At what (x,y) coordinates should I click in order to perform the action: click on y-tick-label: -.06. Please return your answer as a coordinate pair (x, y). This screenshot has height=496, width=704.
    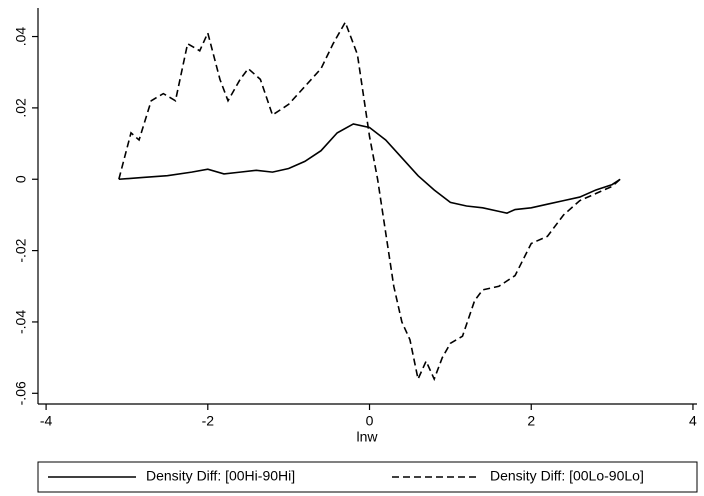
    Looking at the image, I should click on (21, 393).